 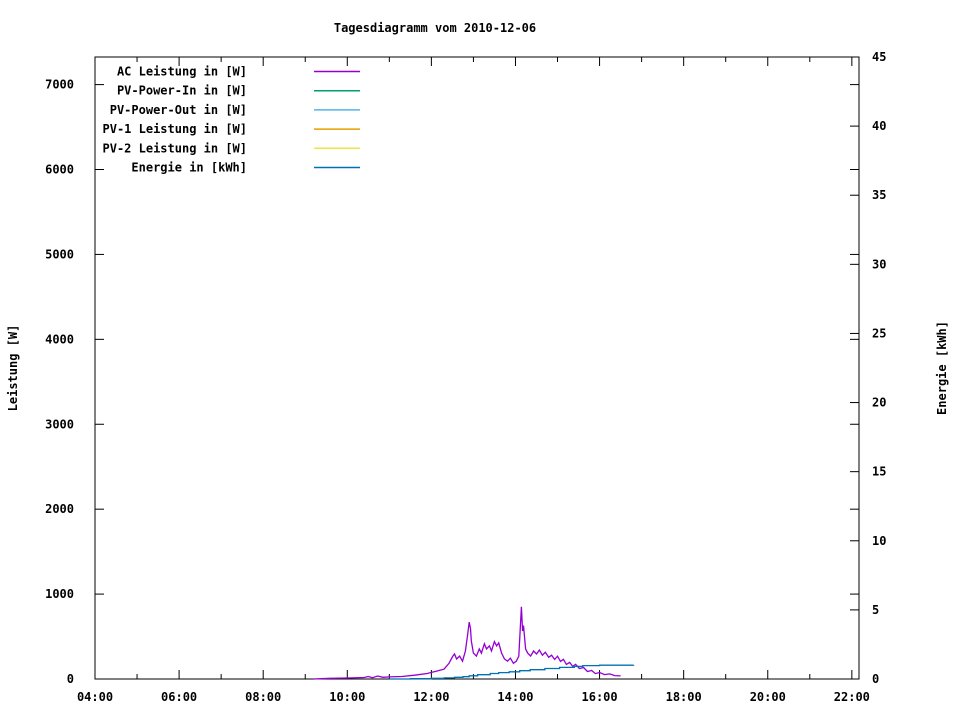 I want to click on data-series, so click(x=474, y=643).